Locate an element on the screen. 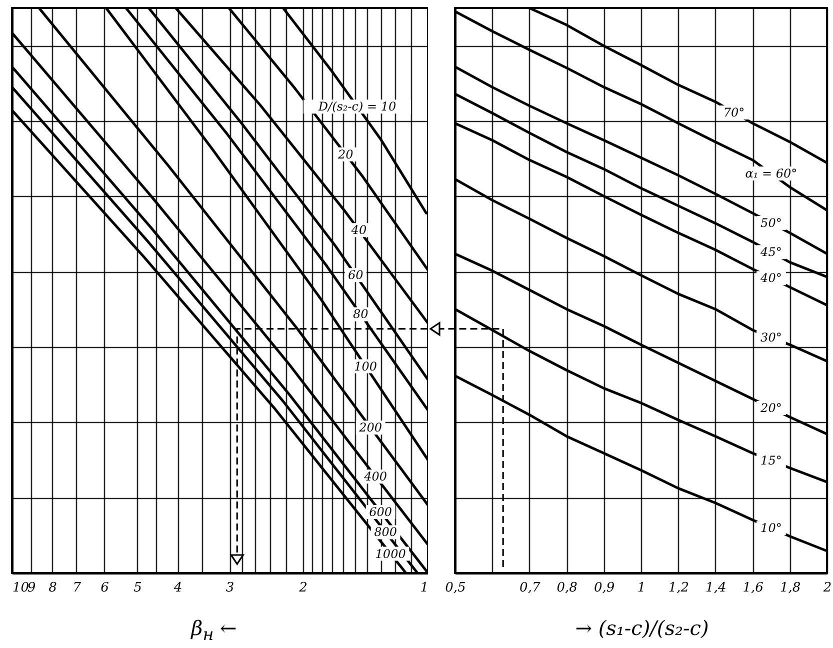  series-label: 600 is located at coordinates (380, 511).